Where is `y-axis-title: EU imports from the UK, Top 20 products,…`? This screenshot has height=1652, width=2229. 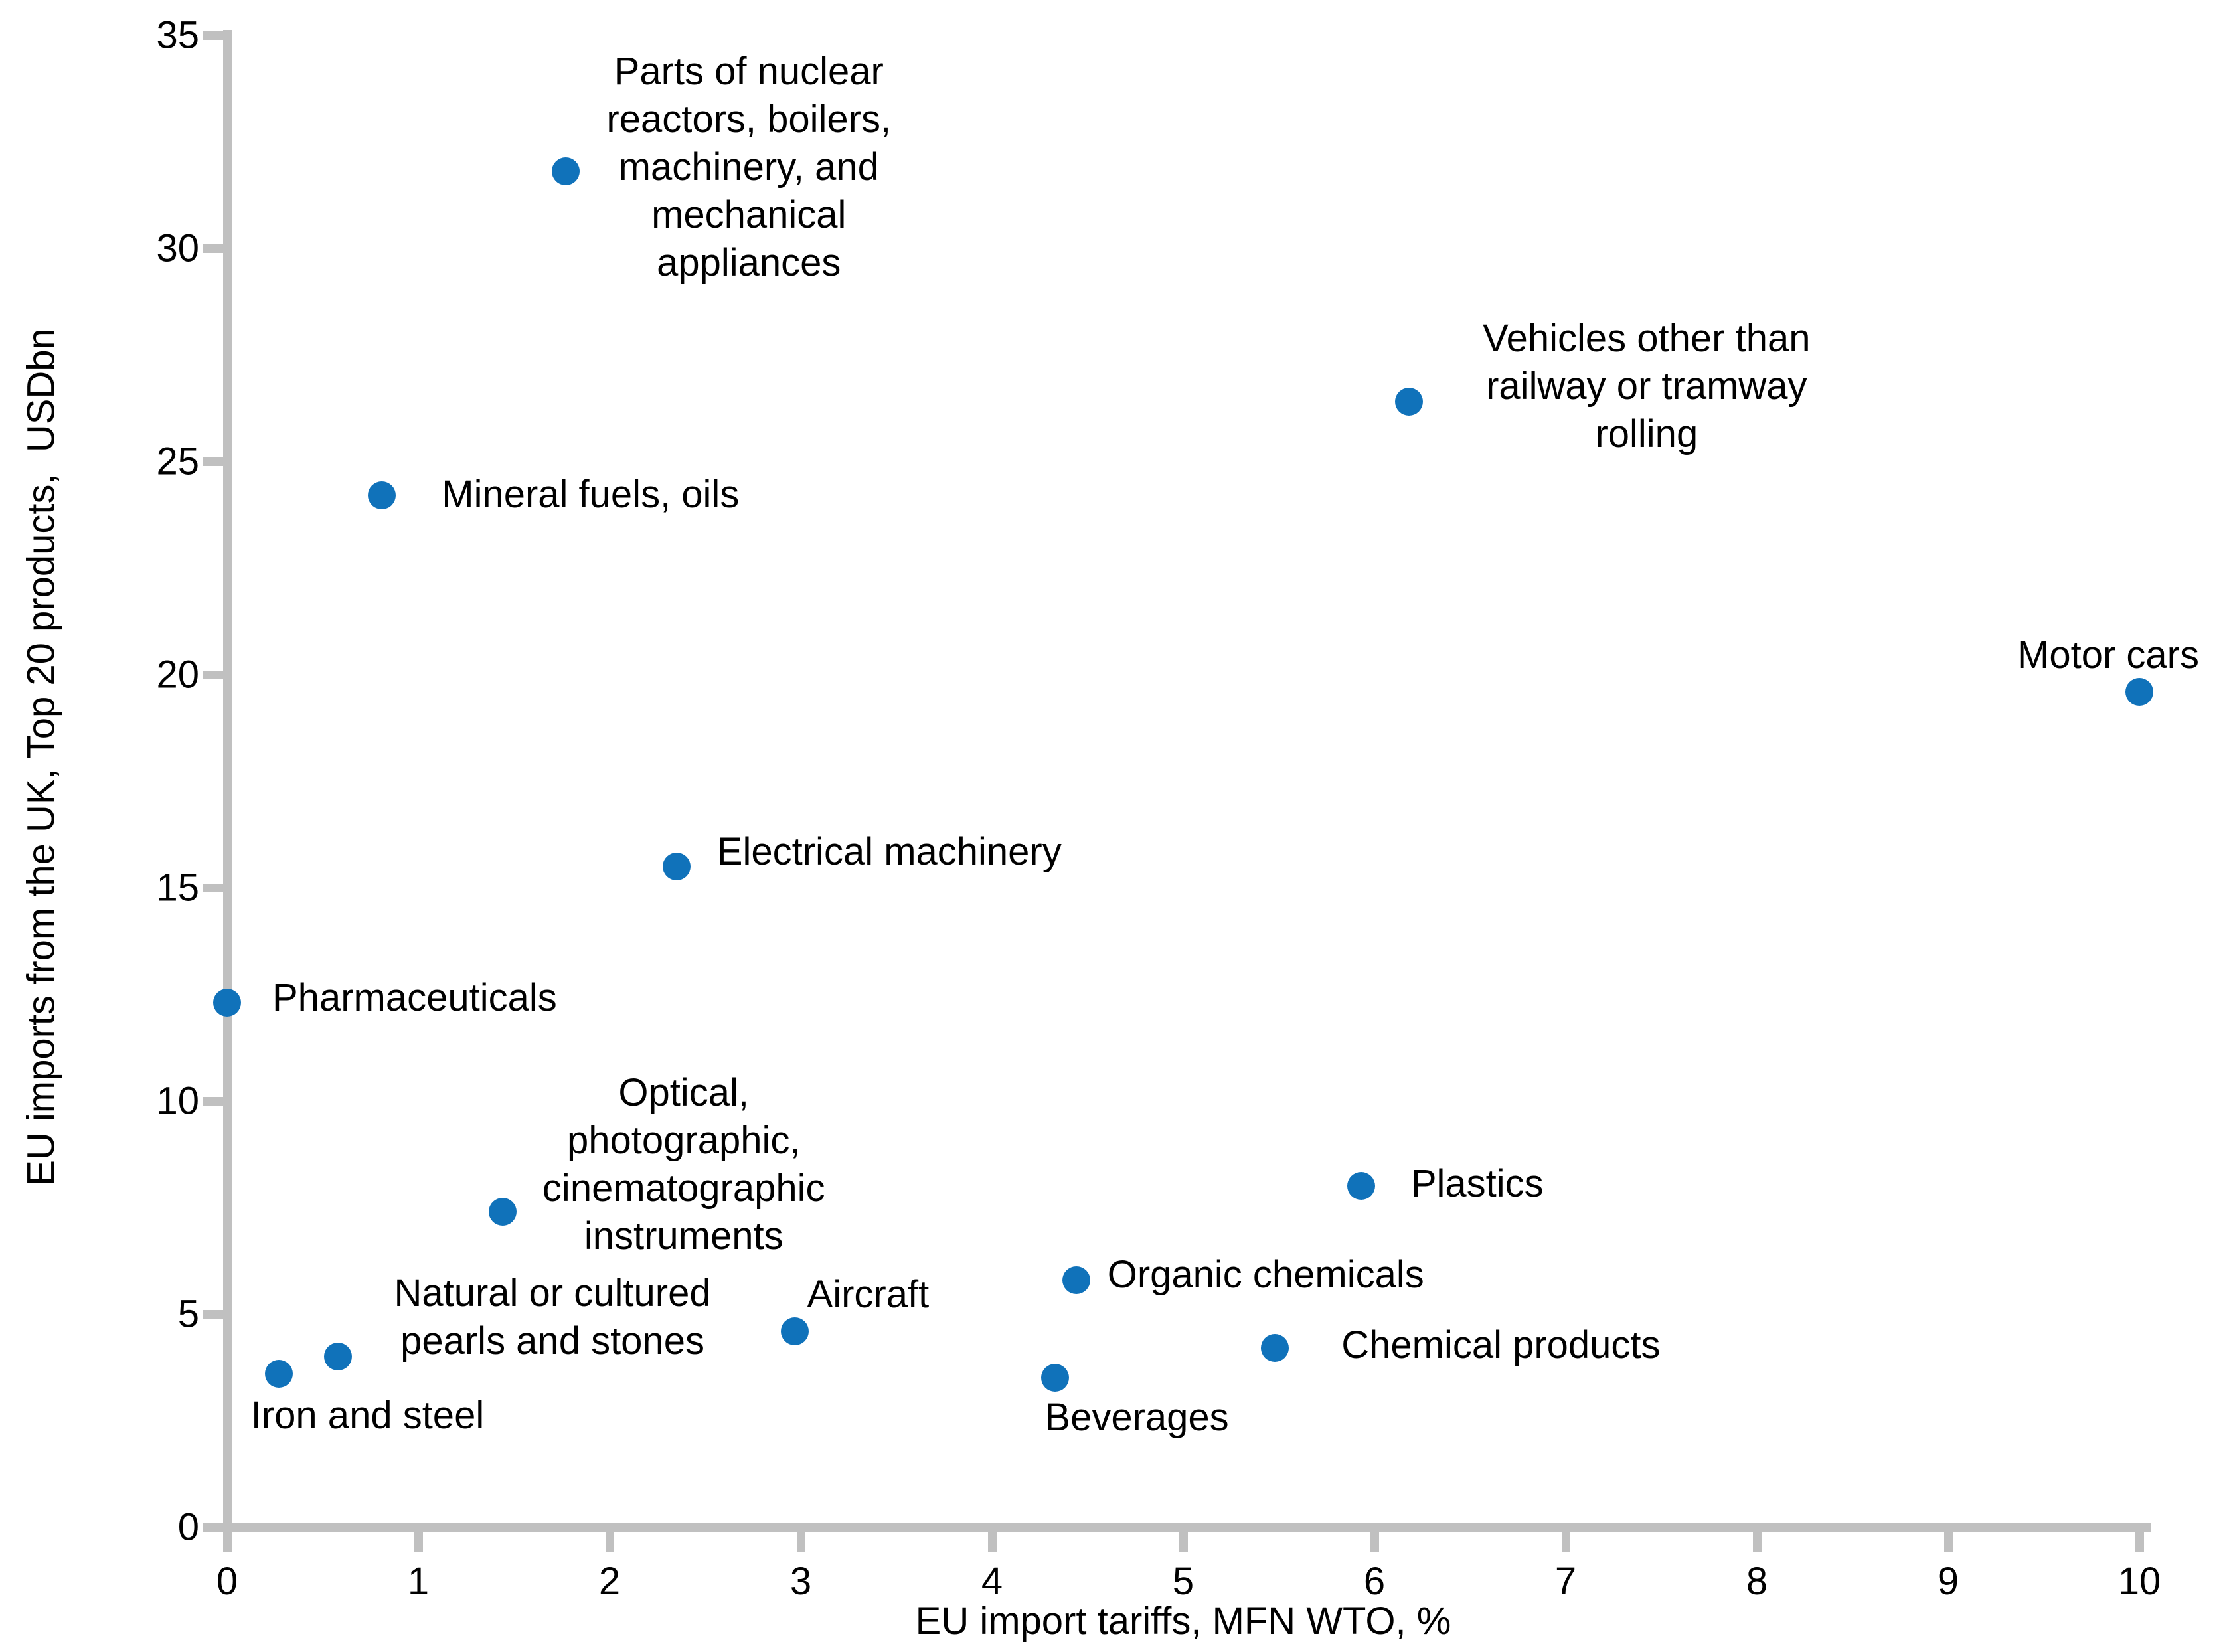
y-axis-title: EU imports from the UK, Top 20 products,… is located at coordinates (41, 757).